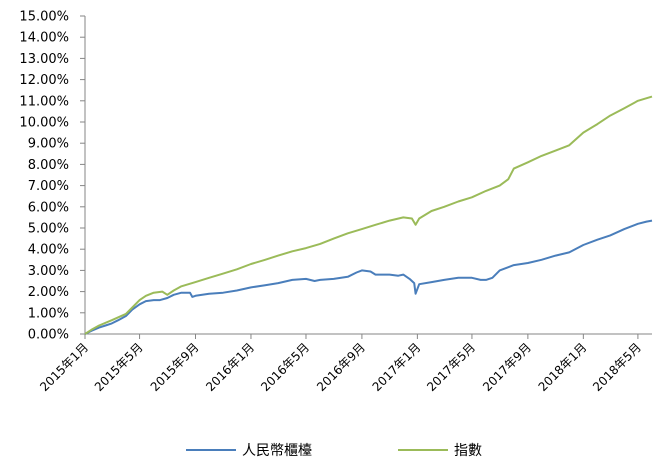 This screenshot has height=466, width=660. What do you see at coordinates (507, 367) in the screenshot?
I see `x-tick-label: 2017年9月` at bounding box center [507, 367].